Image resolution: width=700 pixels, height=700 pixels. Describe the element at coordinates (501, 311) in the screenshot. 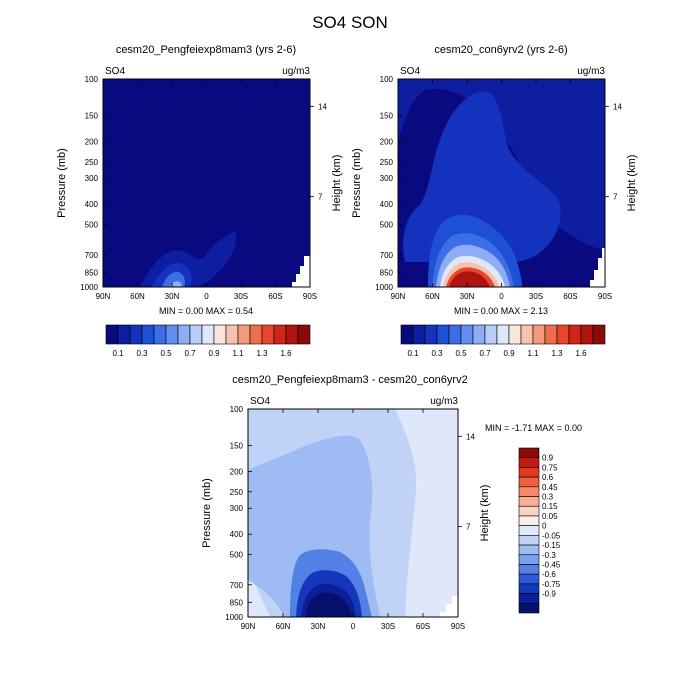

I see `min-max-readout: MIN = 0.00 MAX = 2.13` at that location.